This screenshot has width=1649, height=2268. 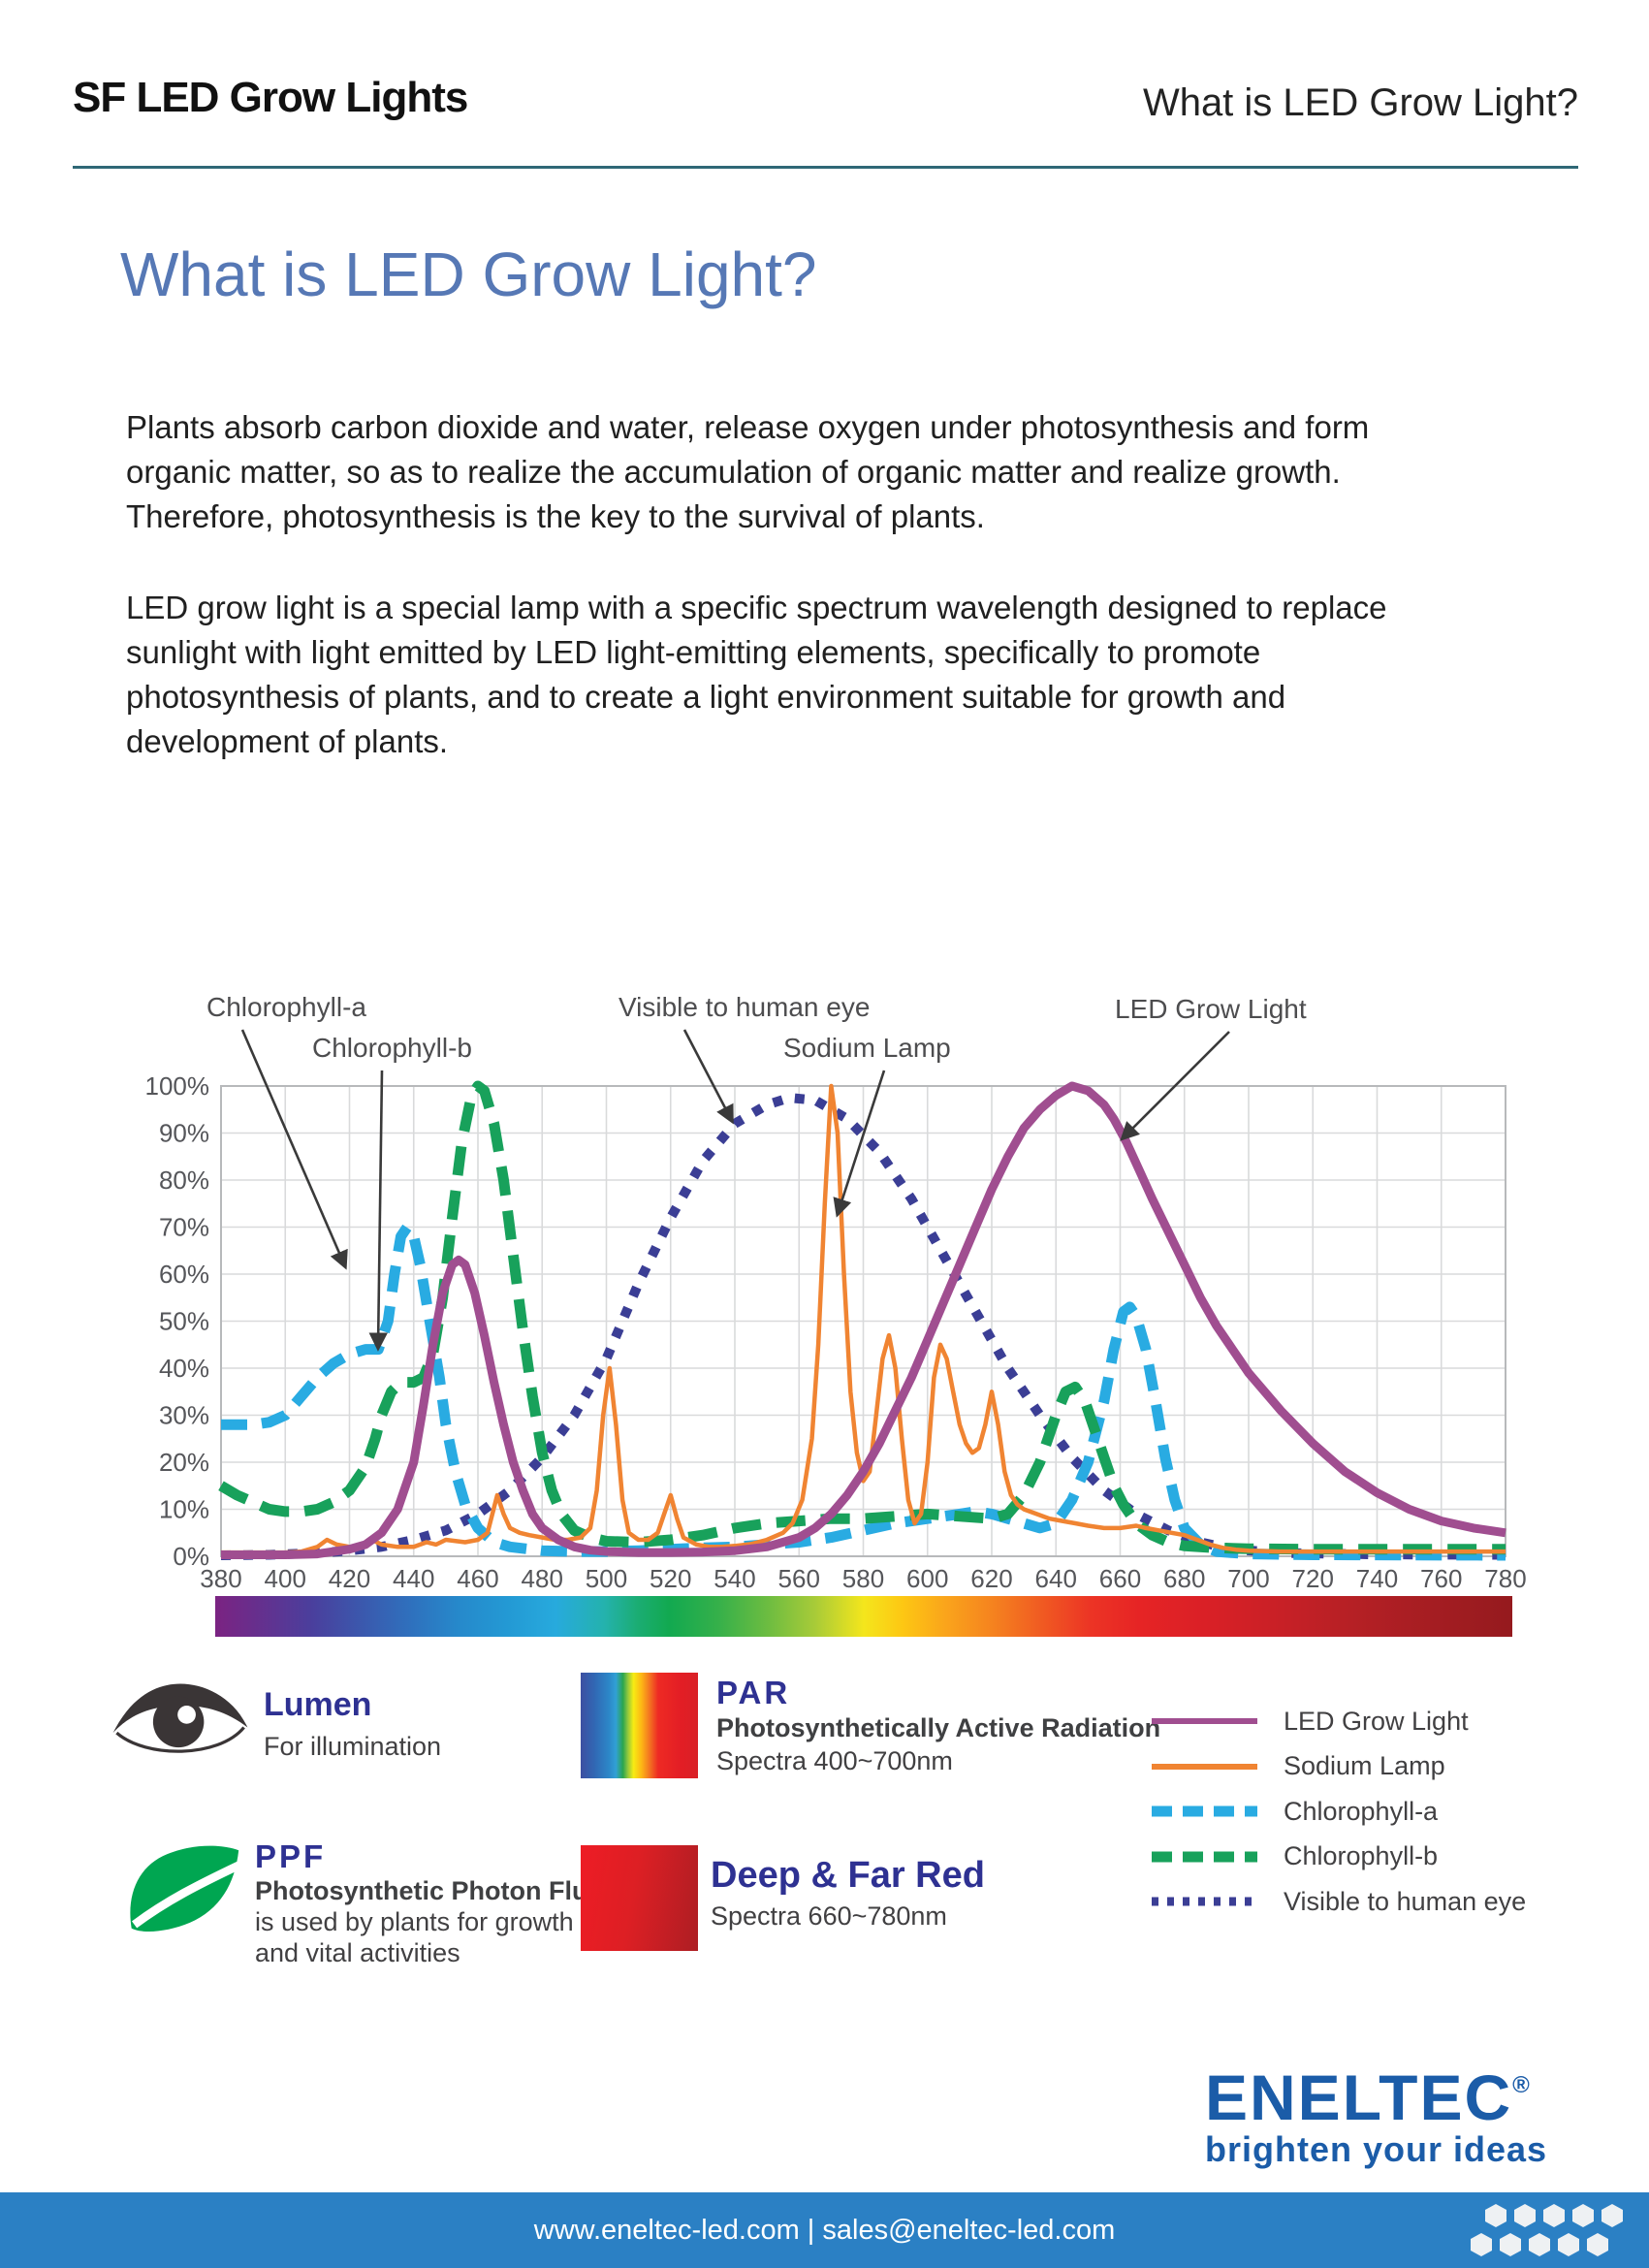 I want to click on par-spectrum-swatch, so click(x=639, y=1725).